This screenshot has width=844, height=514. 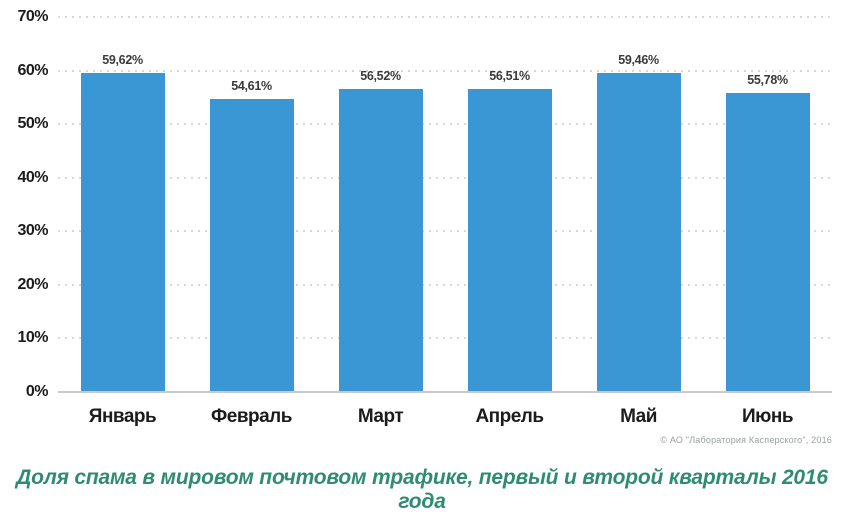 What do you see at coordinates (251, 245) in the screenshot?
I see `bar-февраль` at bounding box center [251, 245].